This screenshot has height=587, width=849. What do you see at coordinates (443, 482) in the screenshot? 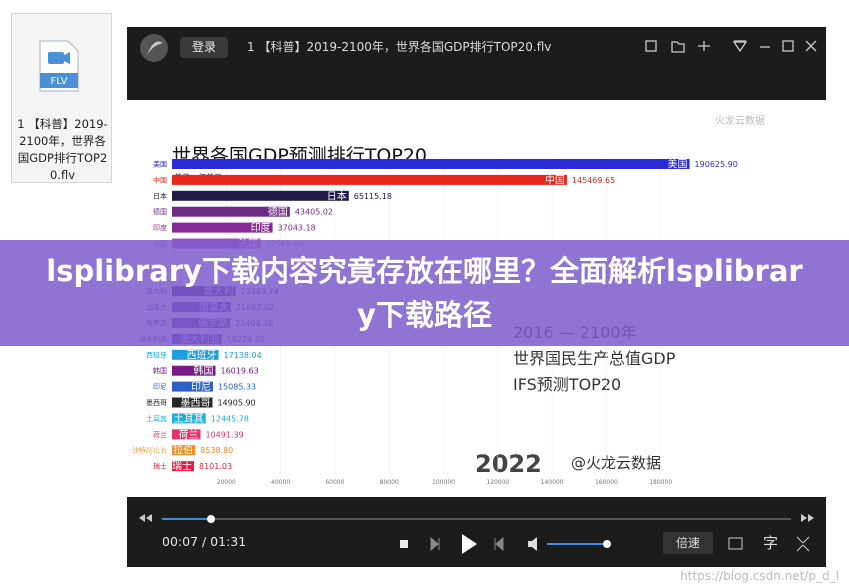
I see `x-tick-label: 100000` at bounding box center [443, 482].